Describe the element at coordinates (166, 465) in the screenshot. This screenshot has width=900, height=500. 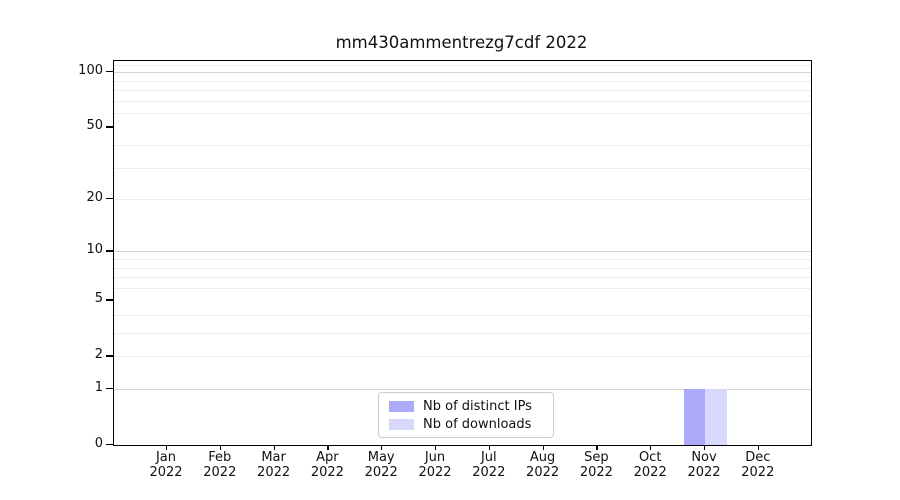
I see `x-tick-label: Jan 2022` at that location.